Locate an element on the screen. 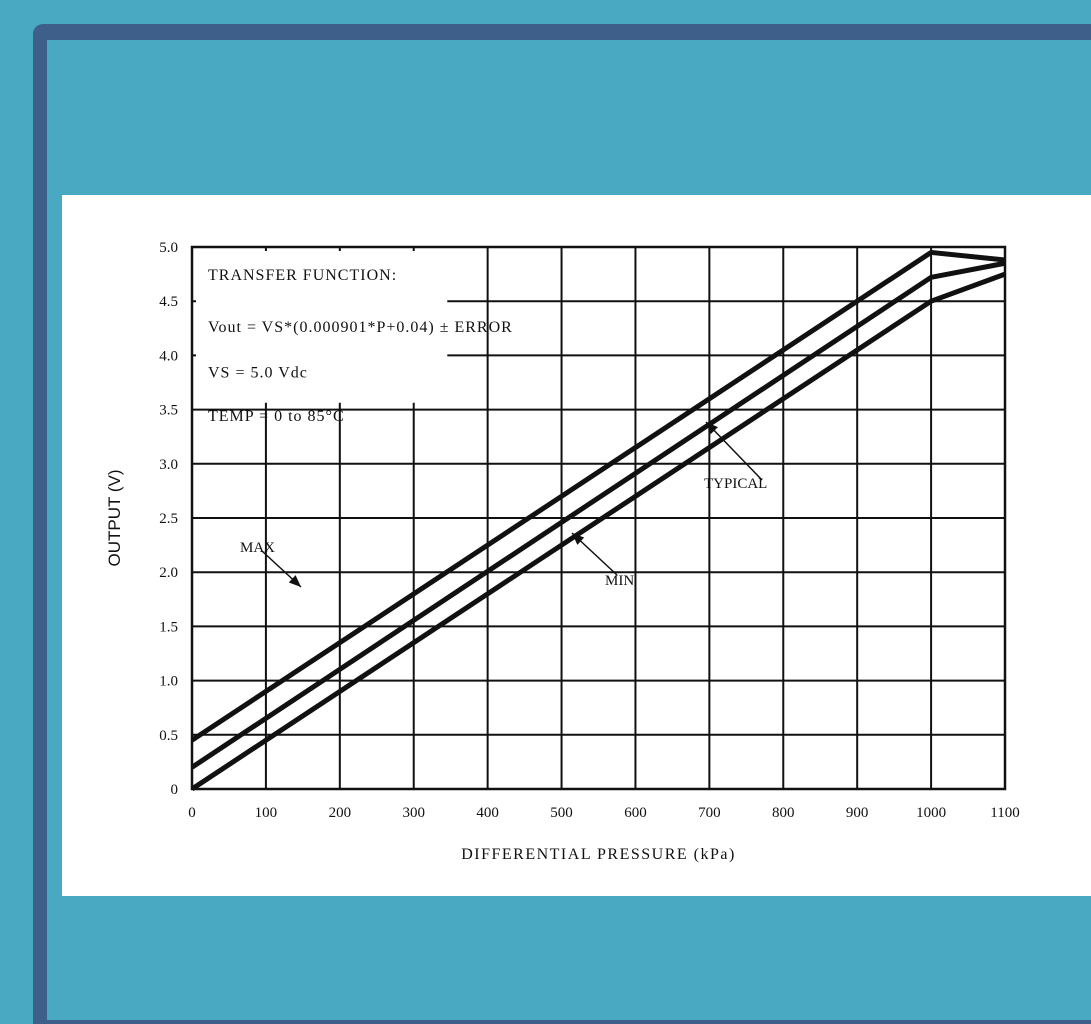  y-tick-label-5.0: 5.0 is located at coordinates (168, 248).